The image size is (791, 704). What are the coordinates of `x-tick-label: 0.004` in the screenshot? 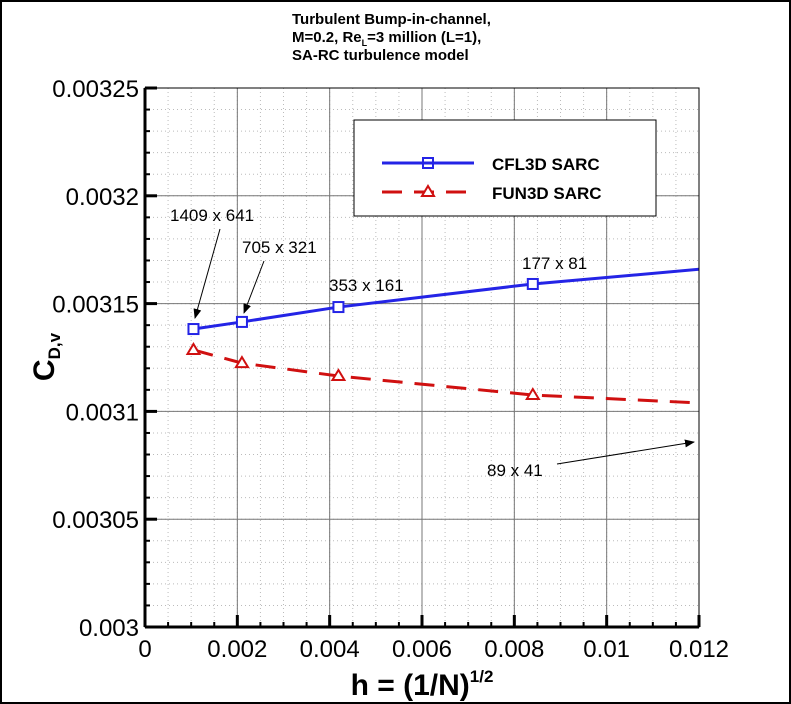 It's located at (330, 649).